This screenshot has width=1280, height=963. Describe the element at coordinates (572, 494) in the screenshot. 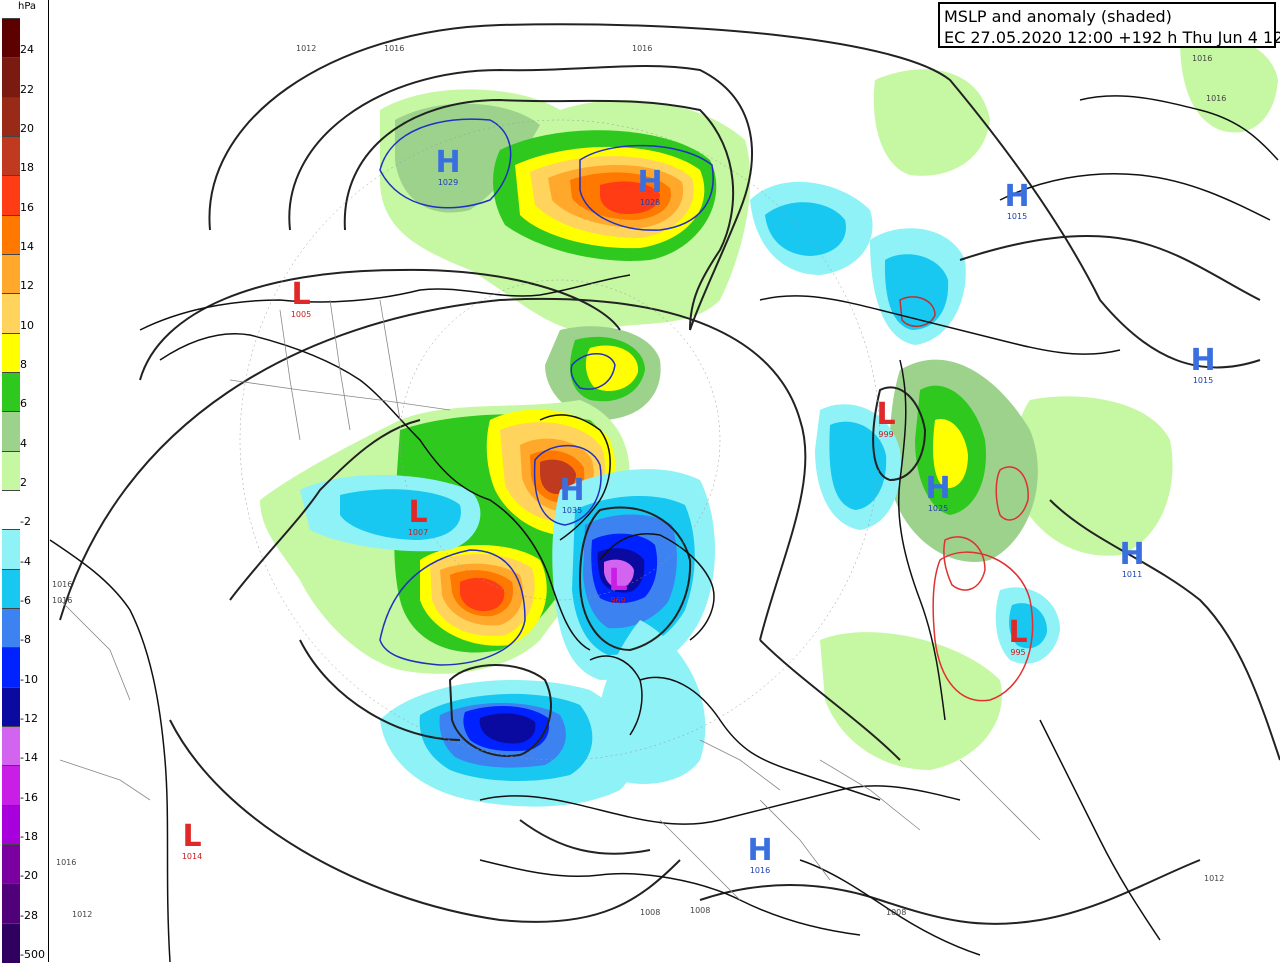

I see `high-pressure-marker: H 1035` at that location.